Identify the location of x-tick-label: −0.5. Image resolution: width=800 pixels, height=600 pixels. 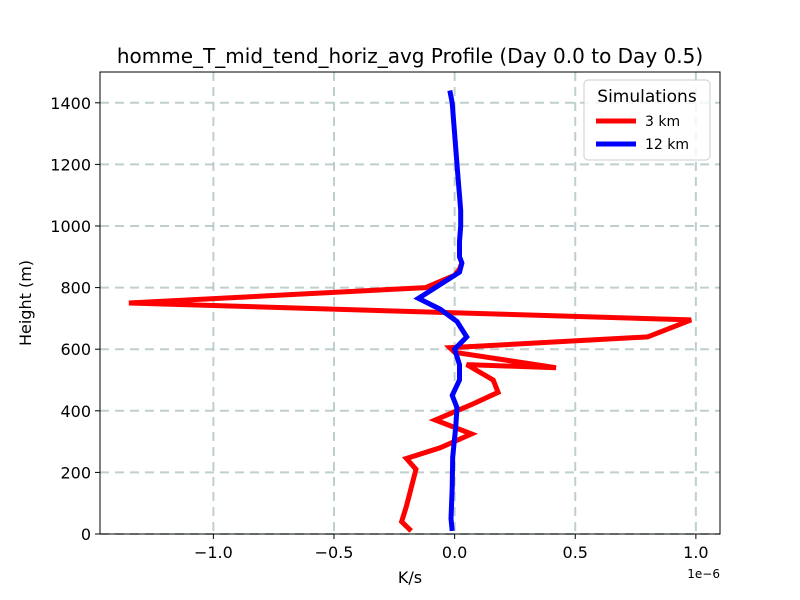
(334, 552).